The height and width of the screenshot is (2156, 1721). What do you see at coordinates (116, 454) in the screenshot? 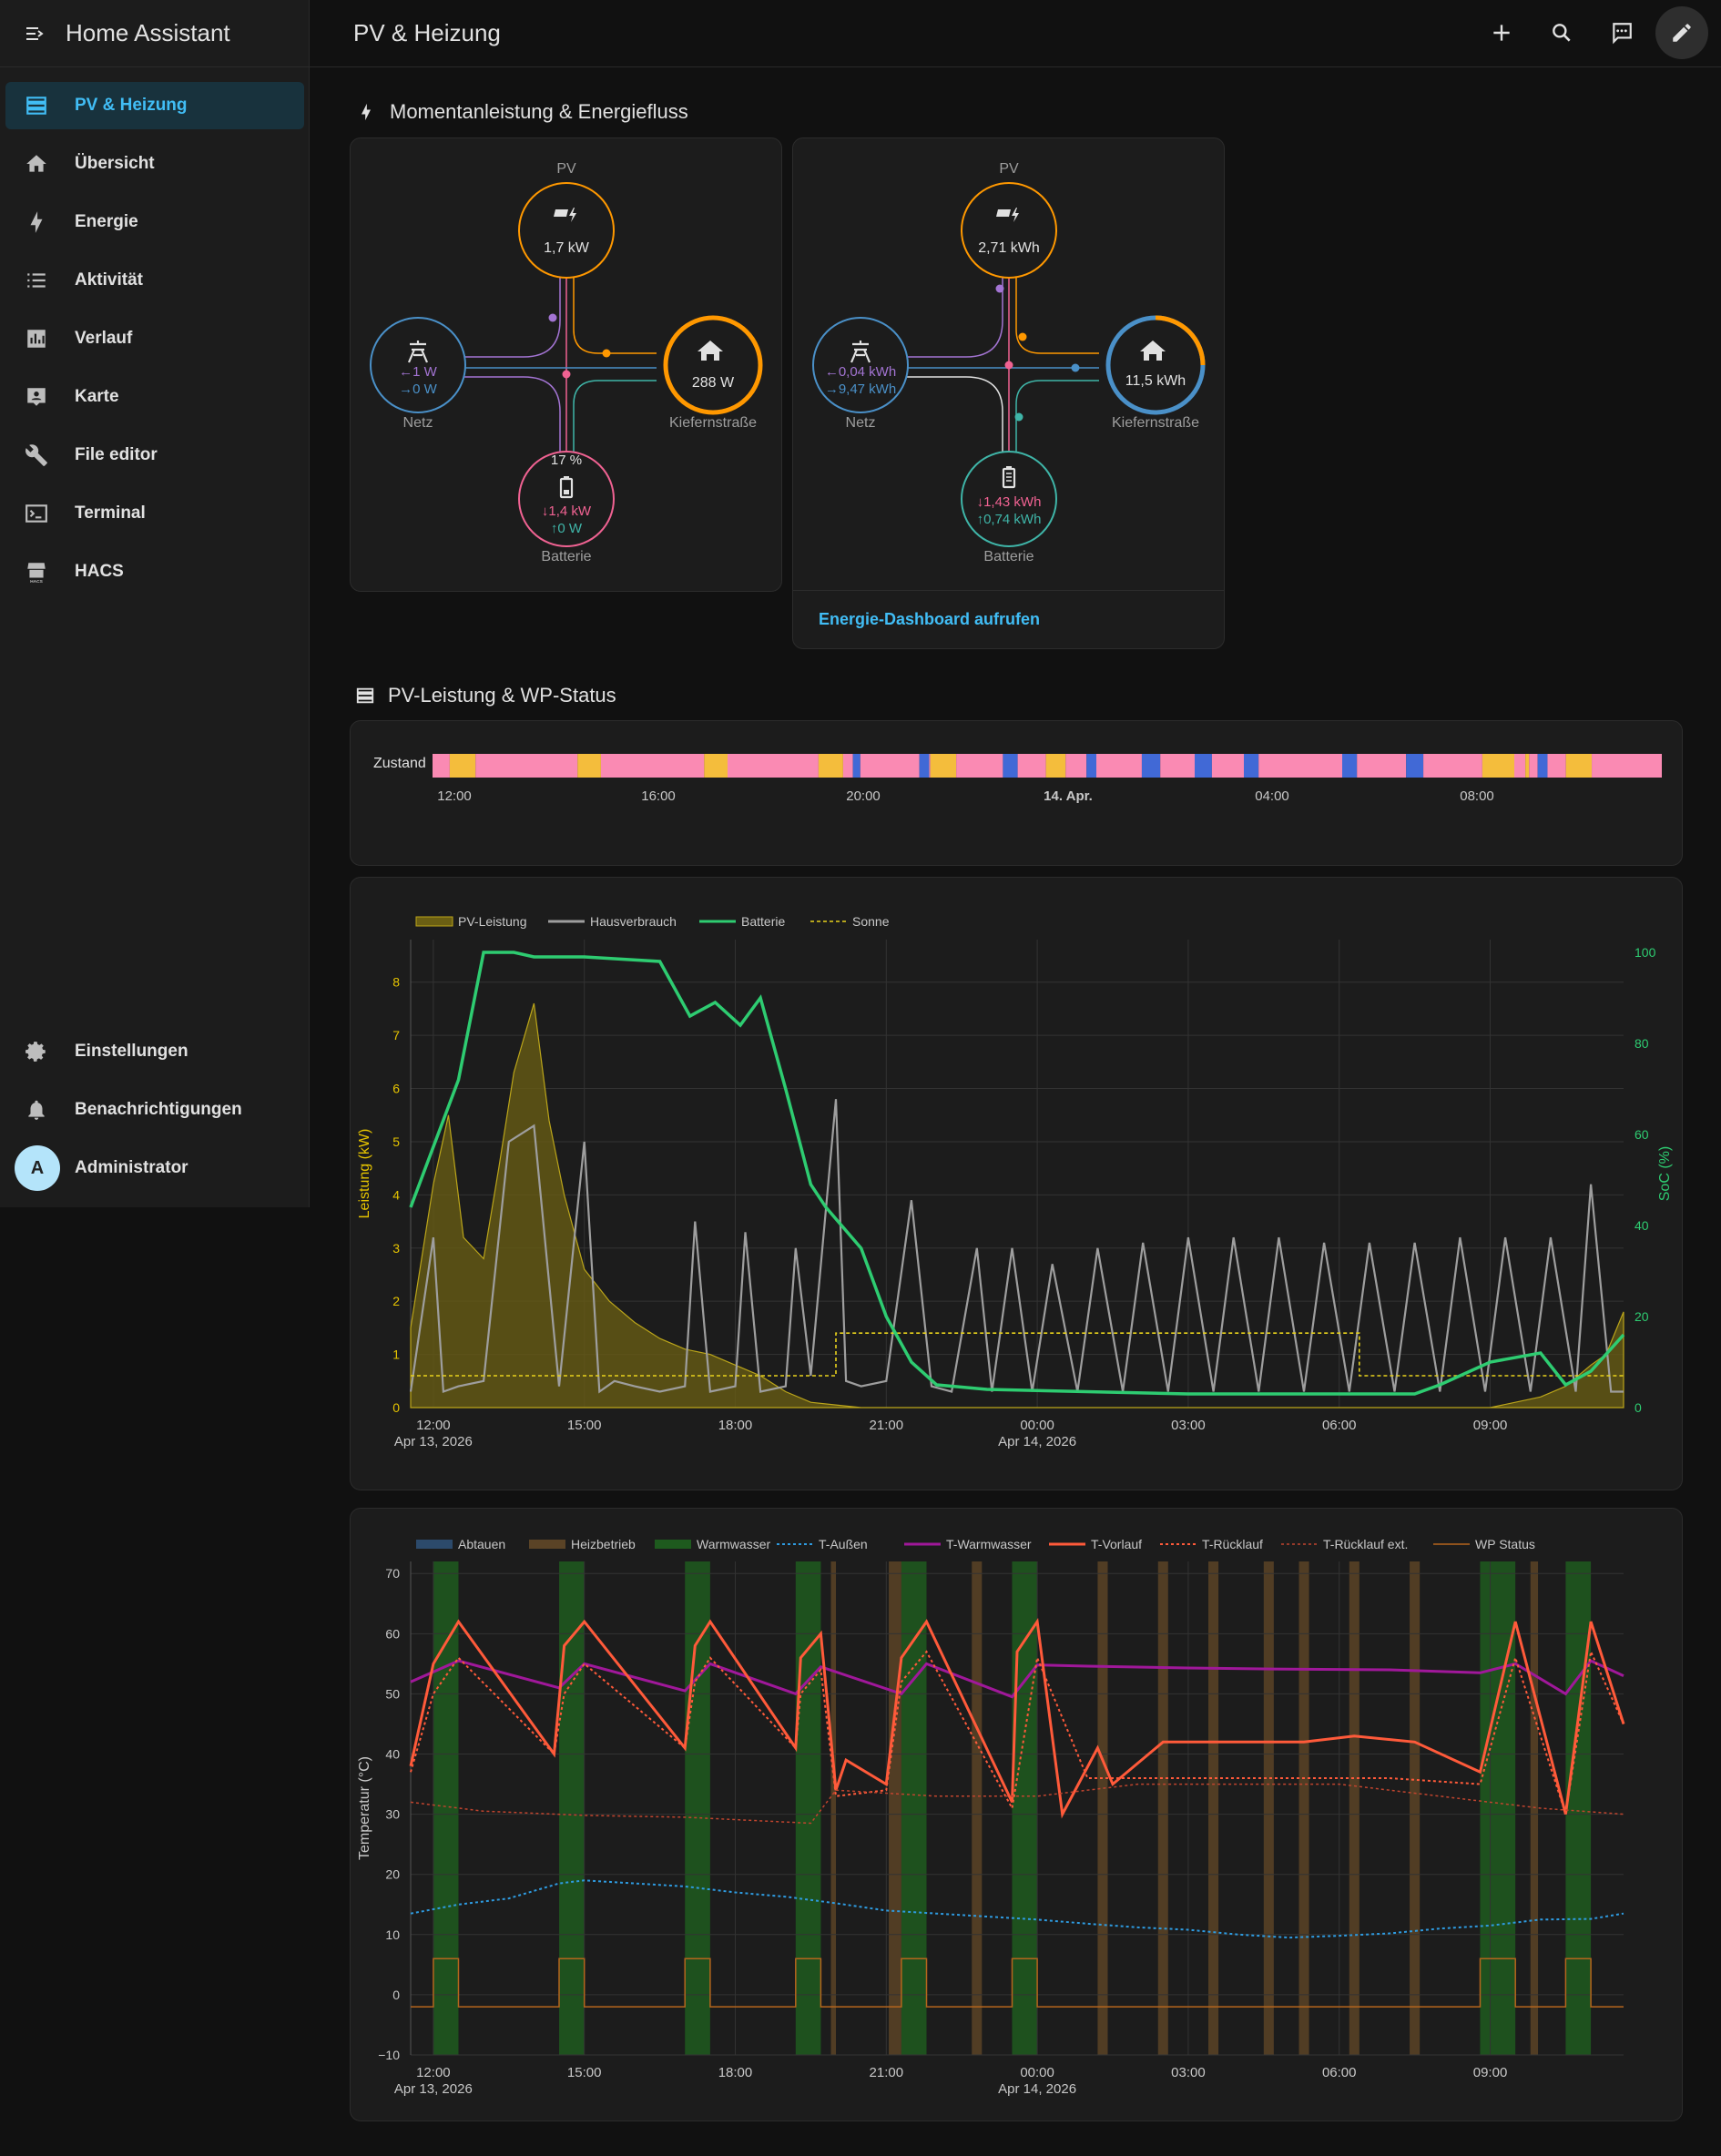
I see `sidebar-item-label: File editor` at bounding box center [116, 454].